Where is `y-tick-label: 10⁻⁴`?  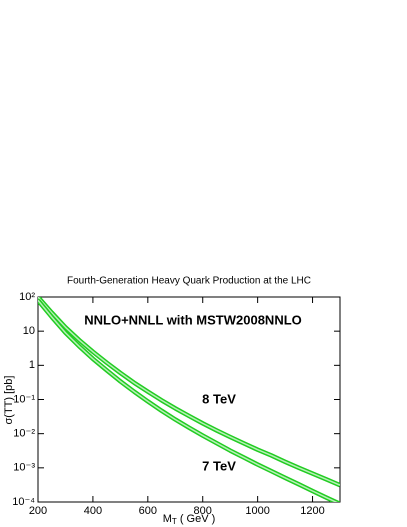
y-tick-label: 10⁻⁴ is located at coordinates (23, 502).